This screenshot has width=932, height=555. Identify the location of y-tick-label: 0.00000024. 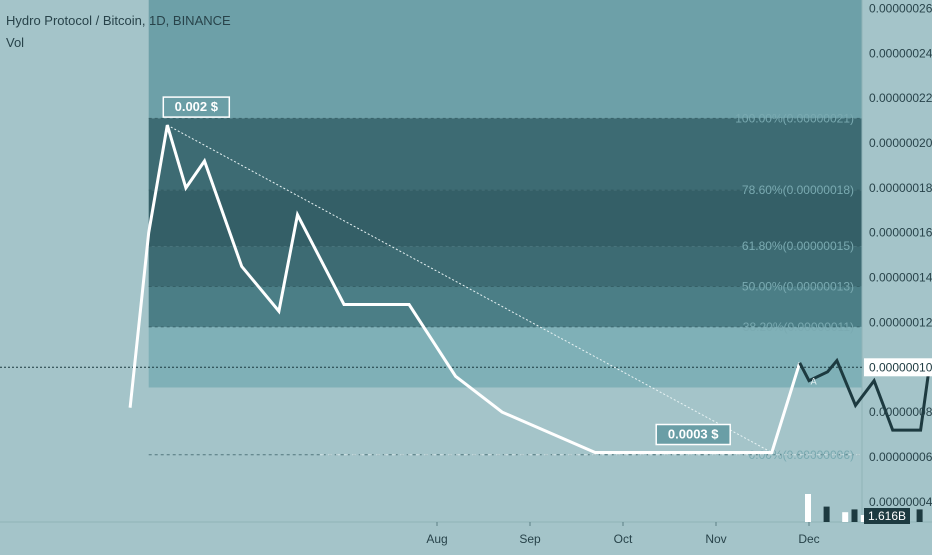
(900, 53).